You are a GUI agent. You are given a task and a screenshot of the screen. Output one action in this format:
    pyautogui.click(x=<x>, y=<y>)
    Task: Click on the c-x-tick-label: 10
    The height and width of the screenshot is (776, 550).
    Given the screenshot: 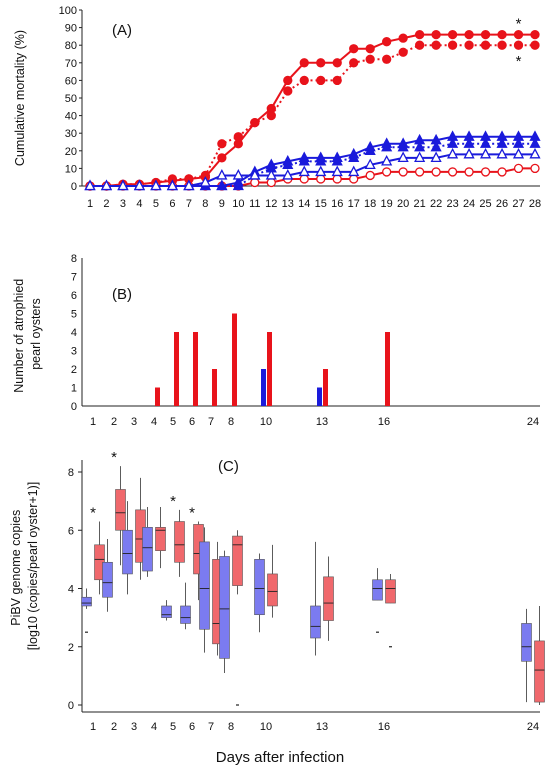 What is the action you would take?
    pyautogui.click(x=266, y=727)
    